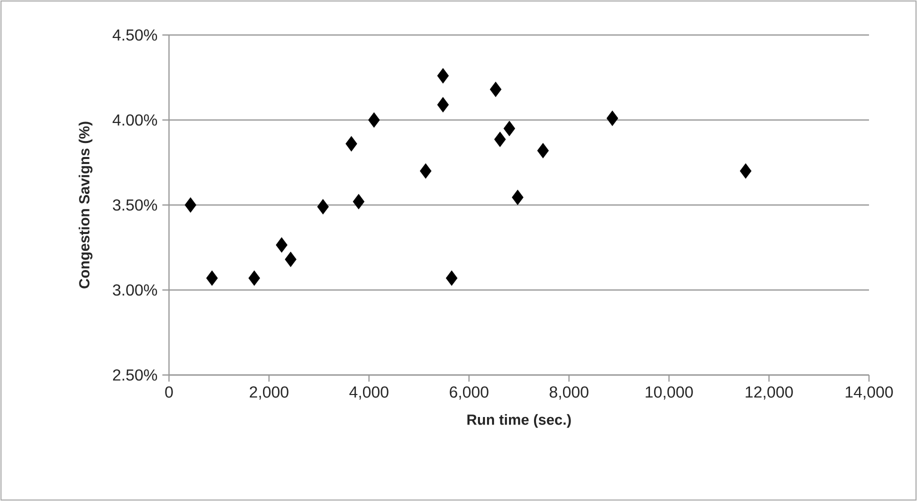 This screenshot has height=501, width=917. What do you see at coordinates (669, 393) in the screenshot?
I see `x-tick-label: 10,000` at bounding box center [669, 393].